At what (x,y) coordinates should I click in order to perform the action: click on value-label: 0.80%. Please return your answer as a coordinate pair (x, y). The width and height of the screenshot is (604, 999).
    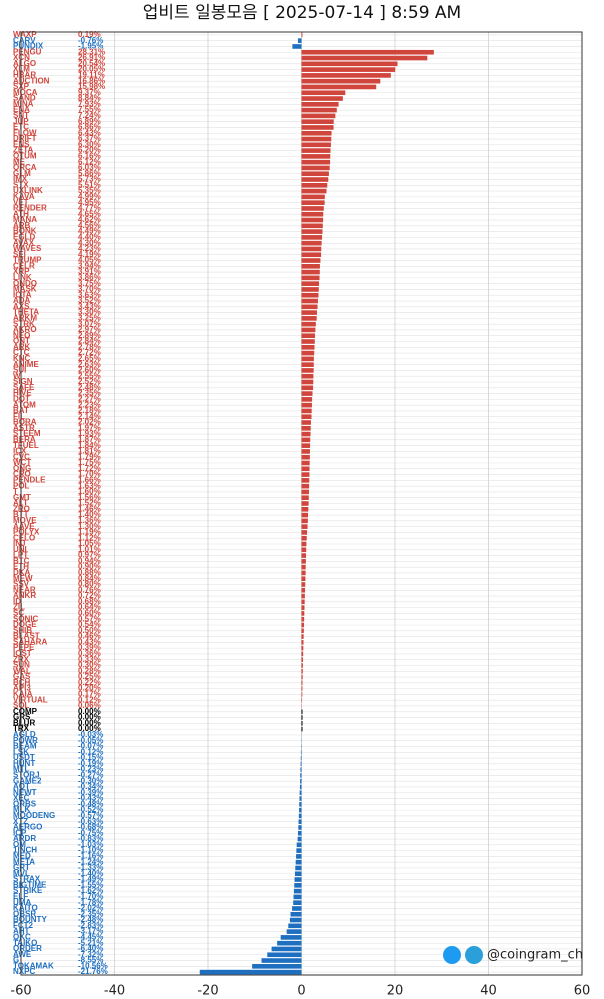
    Looking at the image, I should click on (89, 584).